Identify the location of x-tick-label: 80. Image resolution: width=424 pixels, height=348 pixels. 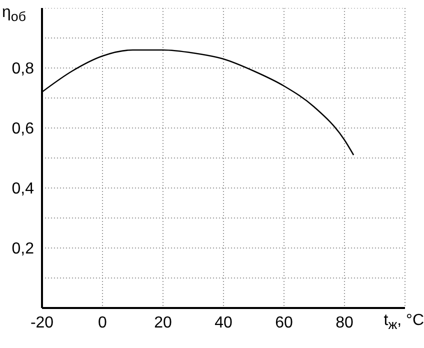
(345, 323).